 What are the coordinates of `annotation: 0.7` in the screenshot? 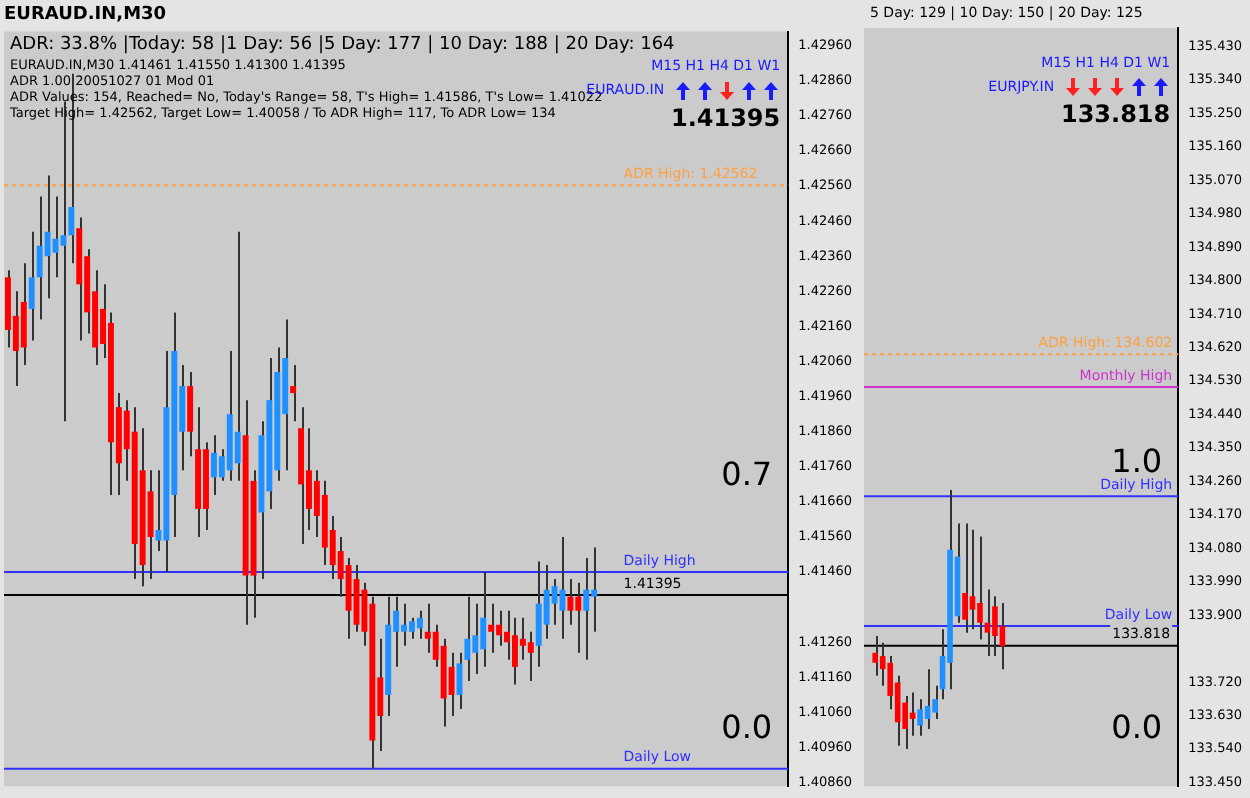 It's located at (747, 474).